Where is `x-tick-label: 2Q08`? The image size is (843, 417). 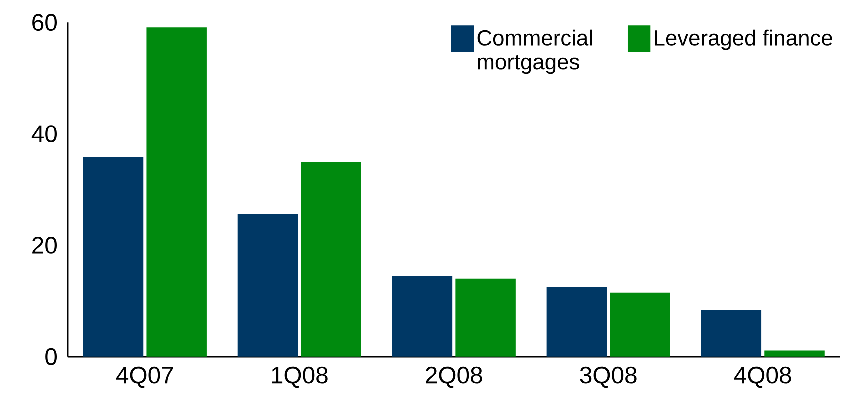
x-tick-label: 2Q08 is located at coordinates (454, 377).